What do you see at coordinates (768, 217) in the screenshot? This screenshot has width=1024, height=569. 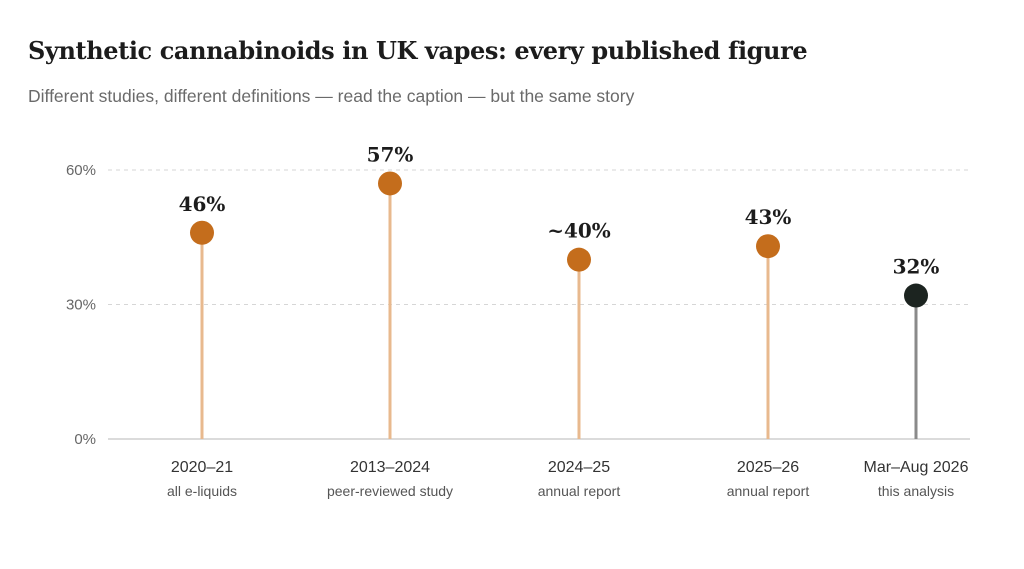 I see `value-label: 43%` at bounding box center [768, 217].